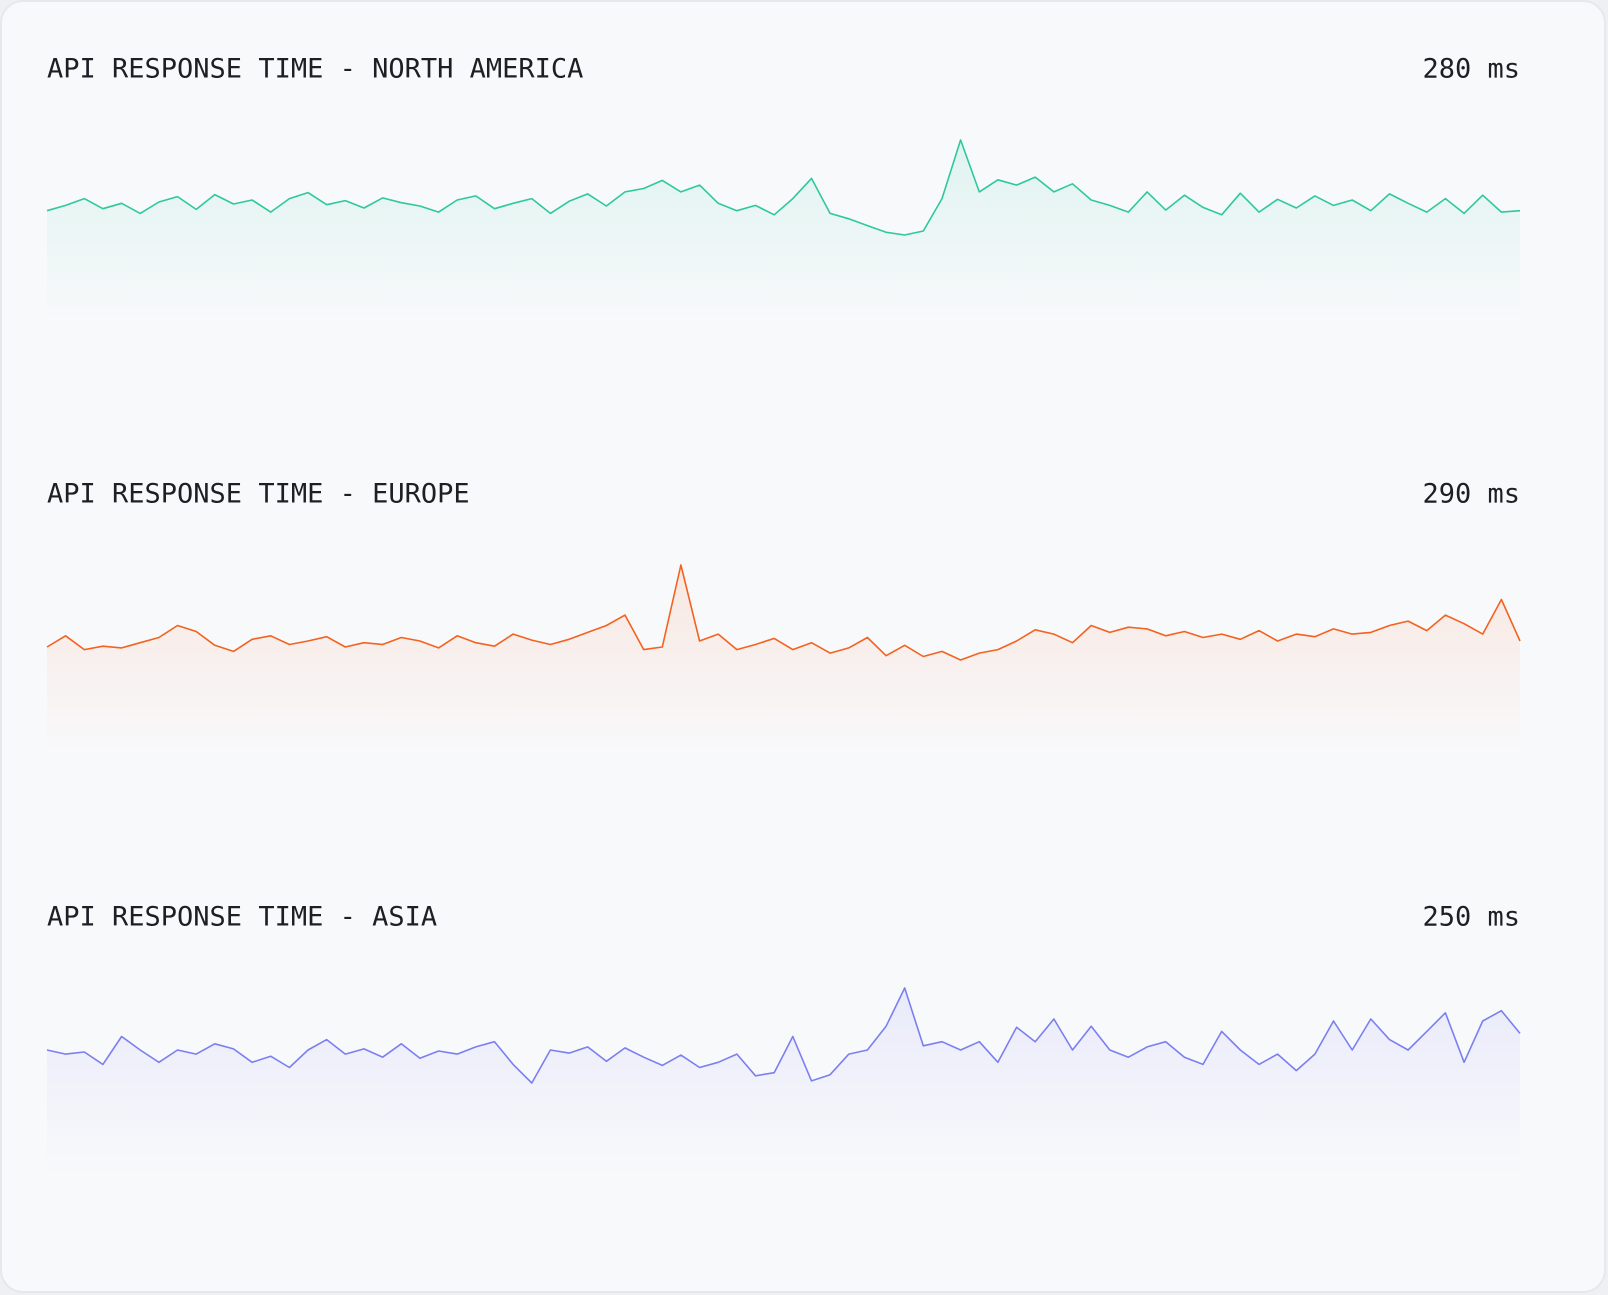 The image size is (1608, 1295). I want to click on chart-title: API RESPONSE TIME - EUROPE, so click(258, 494).